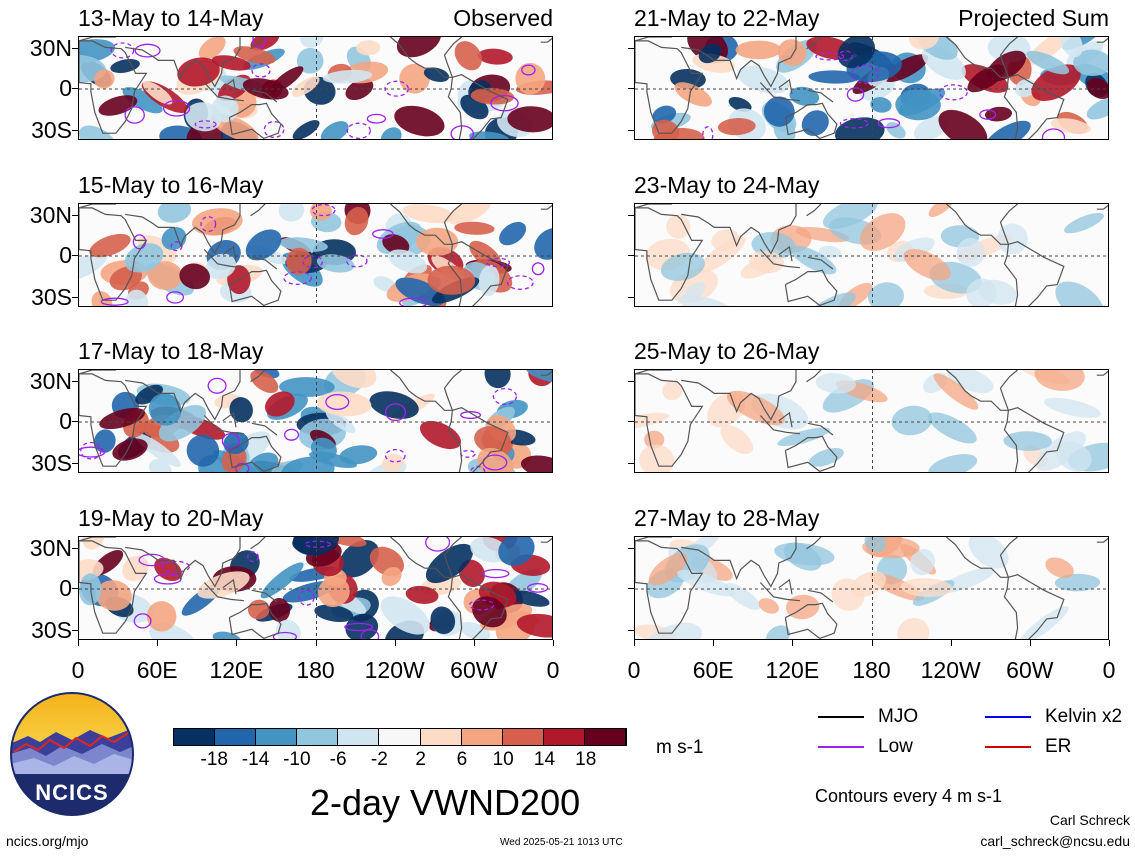 This screenshot has width=1135, height=856. Describe the element at coordinates (214, 759) in the screenshot. I see `colorbar-label: -18` at that location.